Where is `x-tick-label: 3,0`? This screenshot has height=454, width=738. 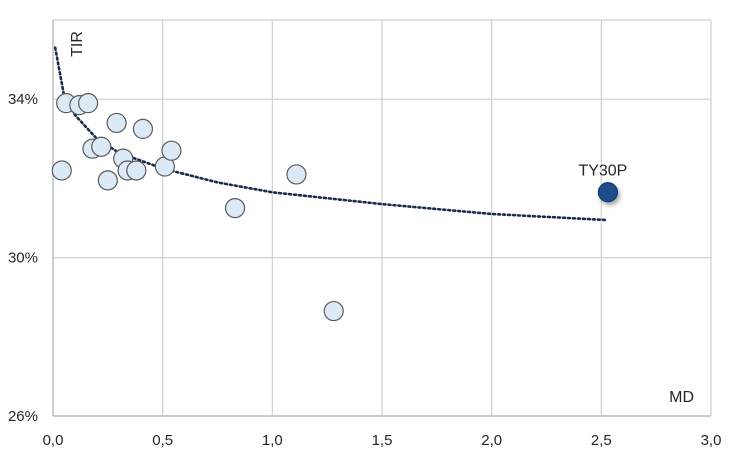 x-tick-label: 3,0 is located at coordinates (711, 440).